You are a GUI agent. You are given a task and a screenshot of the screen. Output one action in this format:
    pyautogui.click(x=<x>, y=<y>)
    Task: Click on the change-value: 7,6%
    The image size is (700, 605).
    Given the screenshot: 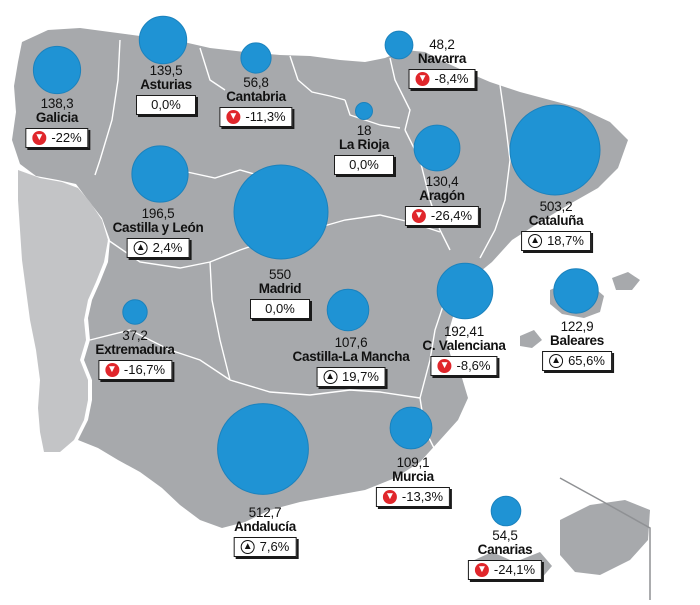 What is the action you would take?
    pyautogui.click(x=274, y=546)
    